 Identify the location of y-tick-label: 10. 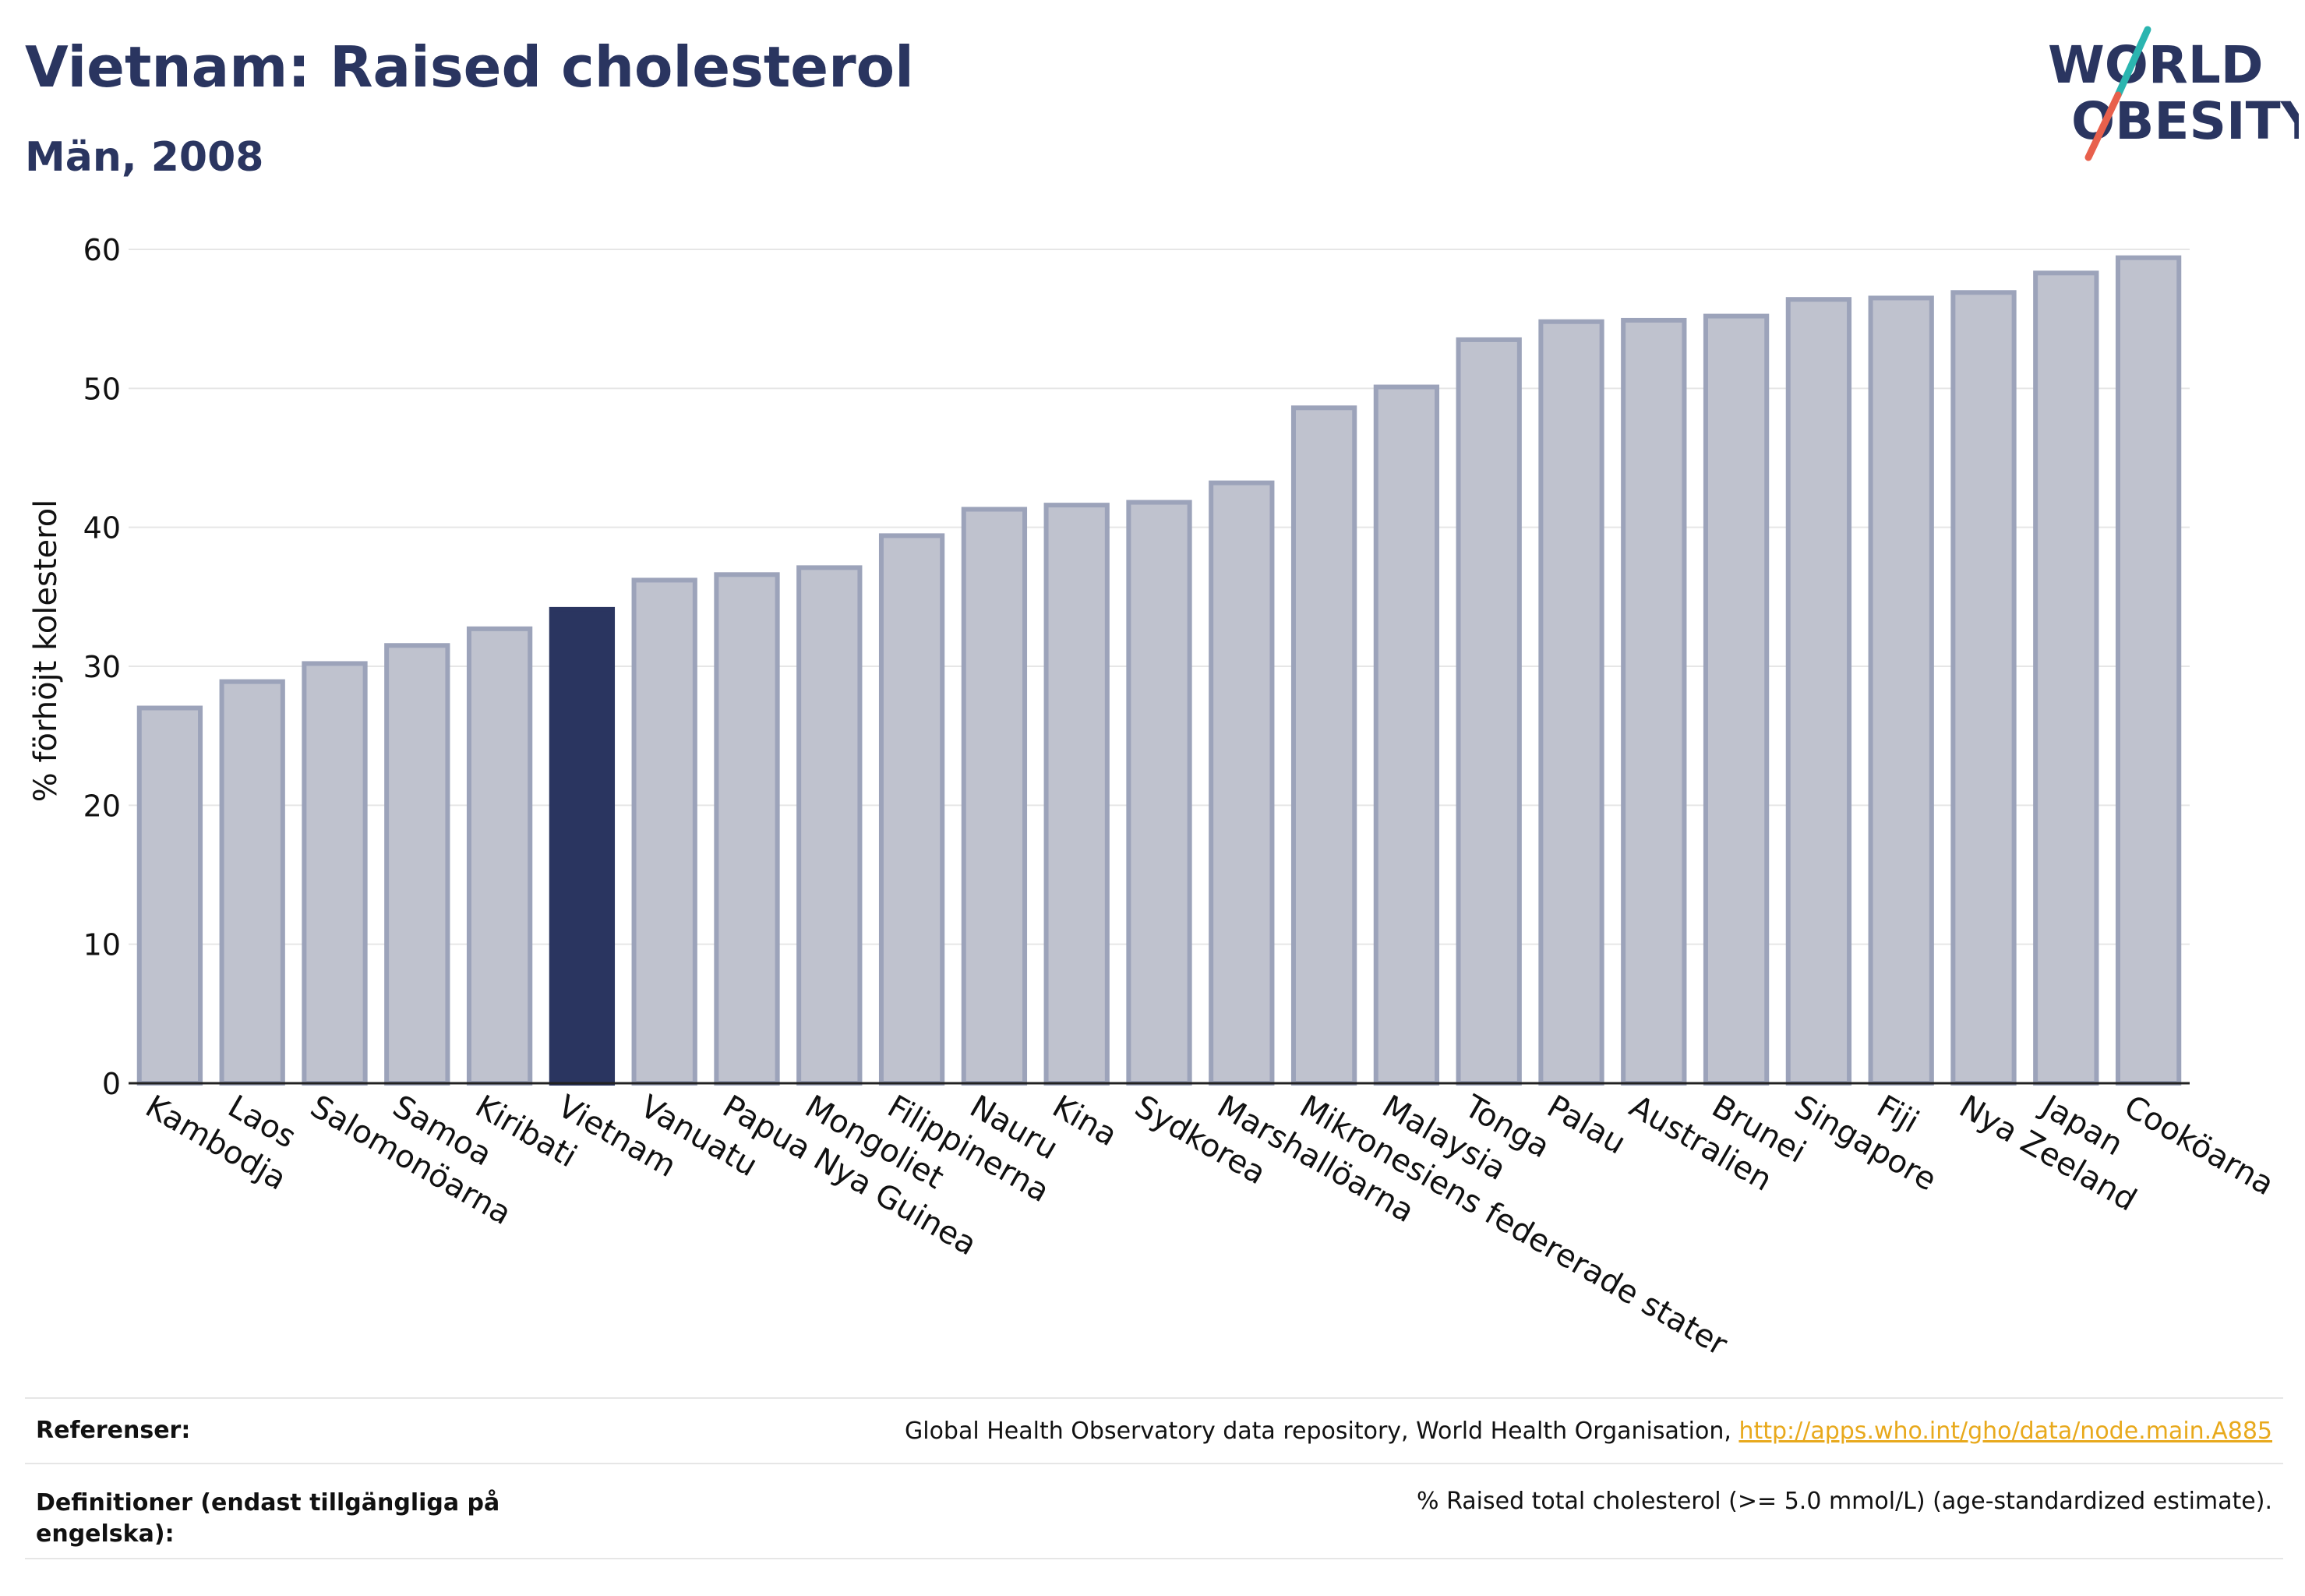
(102, 945).